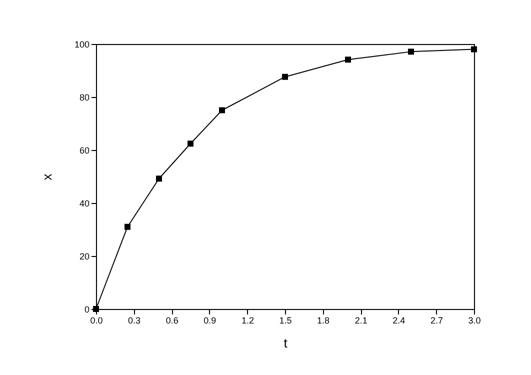 The height and width of the screenshot is (375, 531). What do you see at coordinates (286, 343) in the screenshot?
I see `x-axis-title: t` at bounding box center [286, 343].